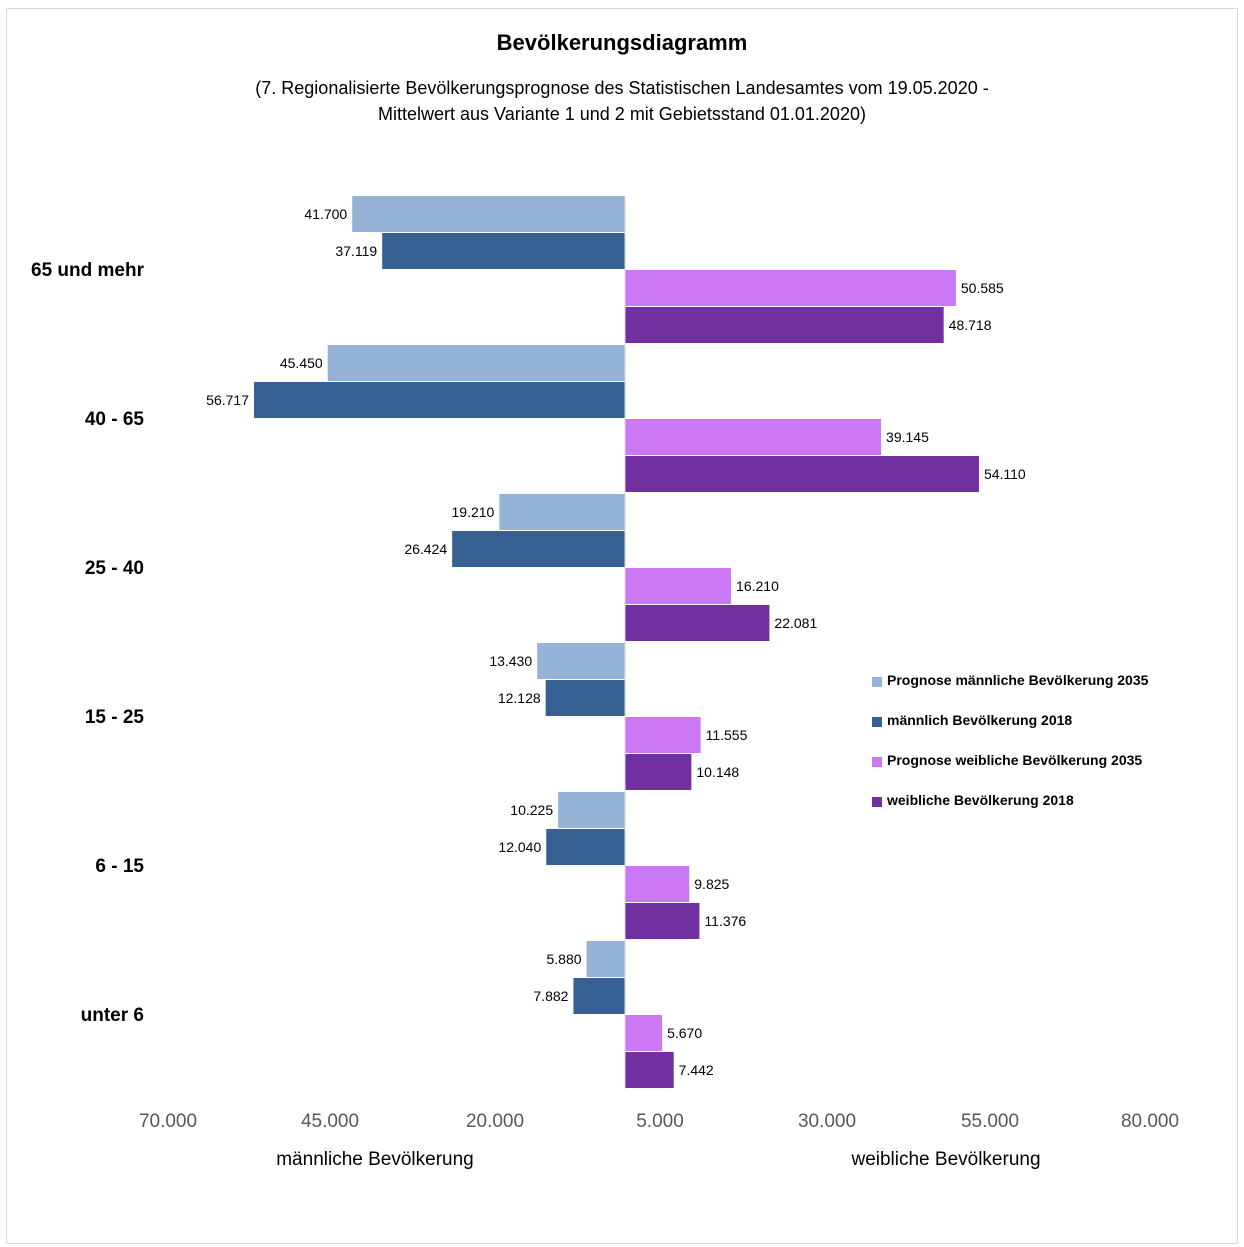  Describe the element at coordinates (119, 866) in the screenshot. I see `category-label-4: 6 - 15` at that location.